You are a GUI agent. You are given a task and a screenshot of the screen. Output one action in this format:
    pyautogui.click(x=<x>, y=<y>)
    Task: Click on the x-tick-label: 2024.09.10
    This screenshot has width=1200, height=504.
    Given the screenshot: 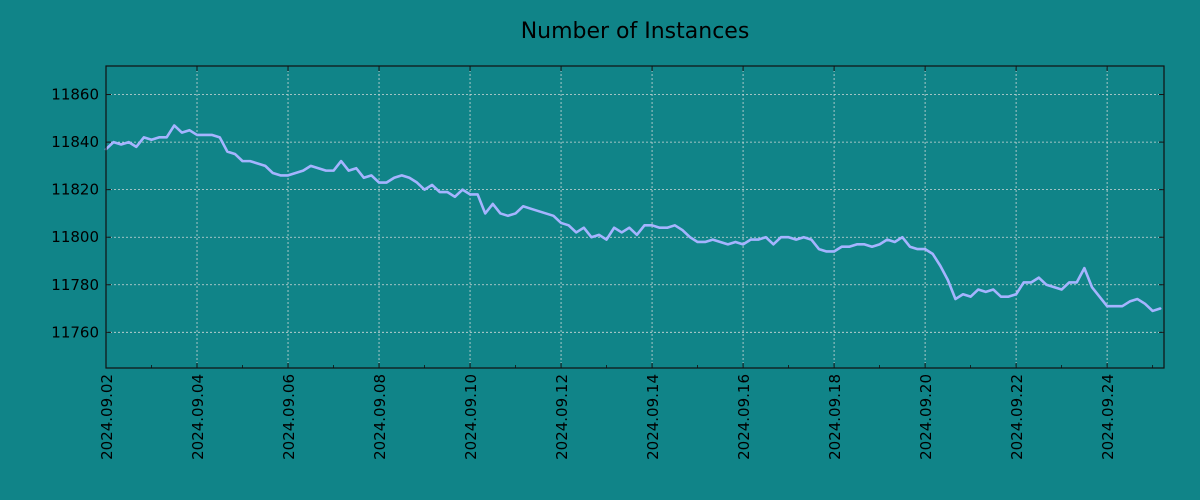 What is the action you would take?
    pyautogui.click(x=471, y=417)
    